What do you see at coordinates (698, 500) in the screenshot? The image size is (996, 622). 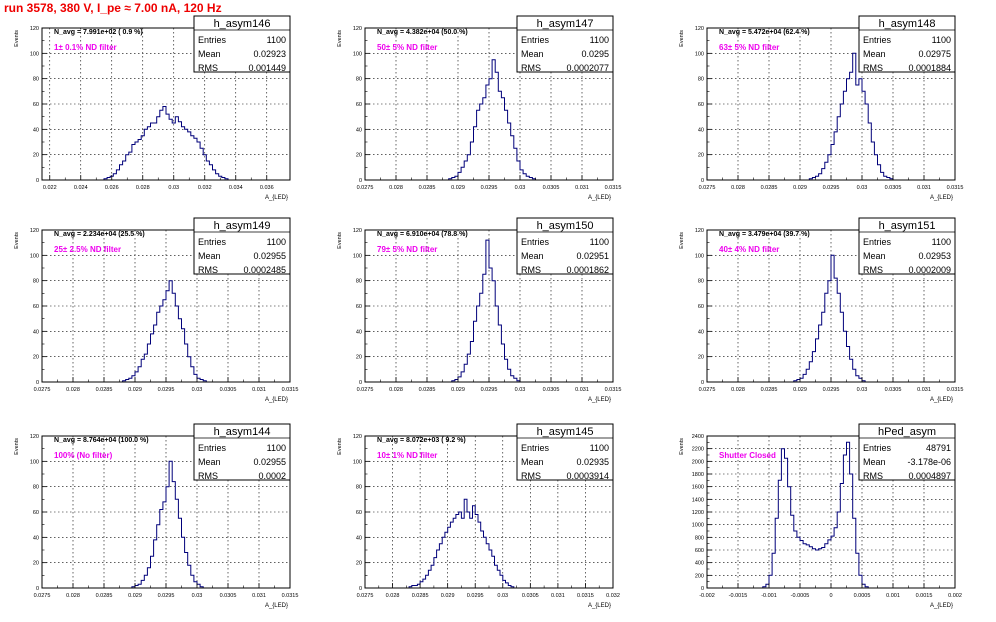 I see `y-tick-label: 1400` at bounding box center [698, 500].